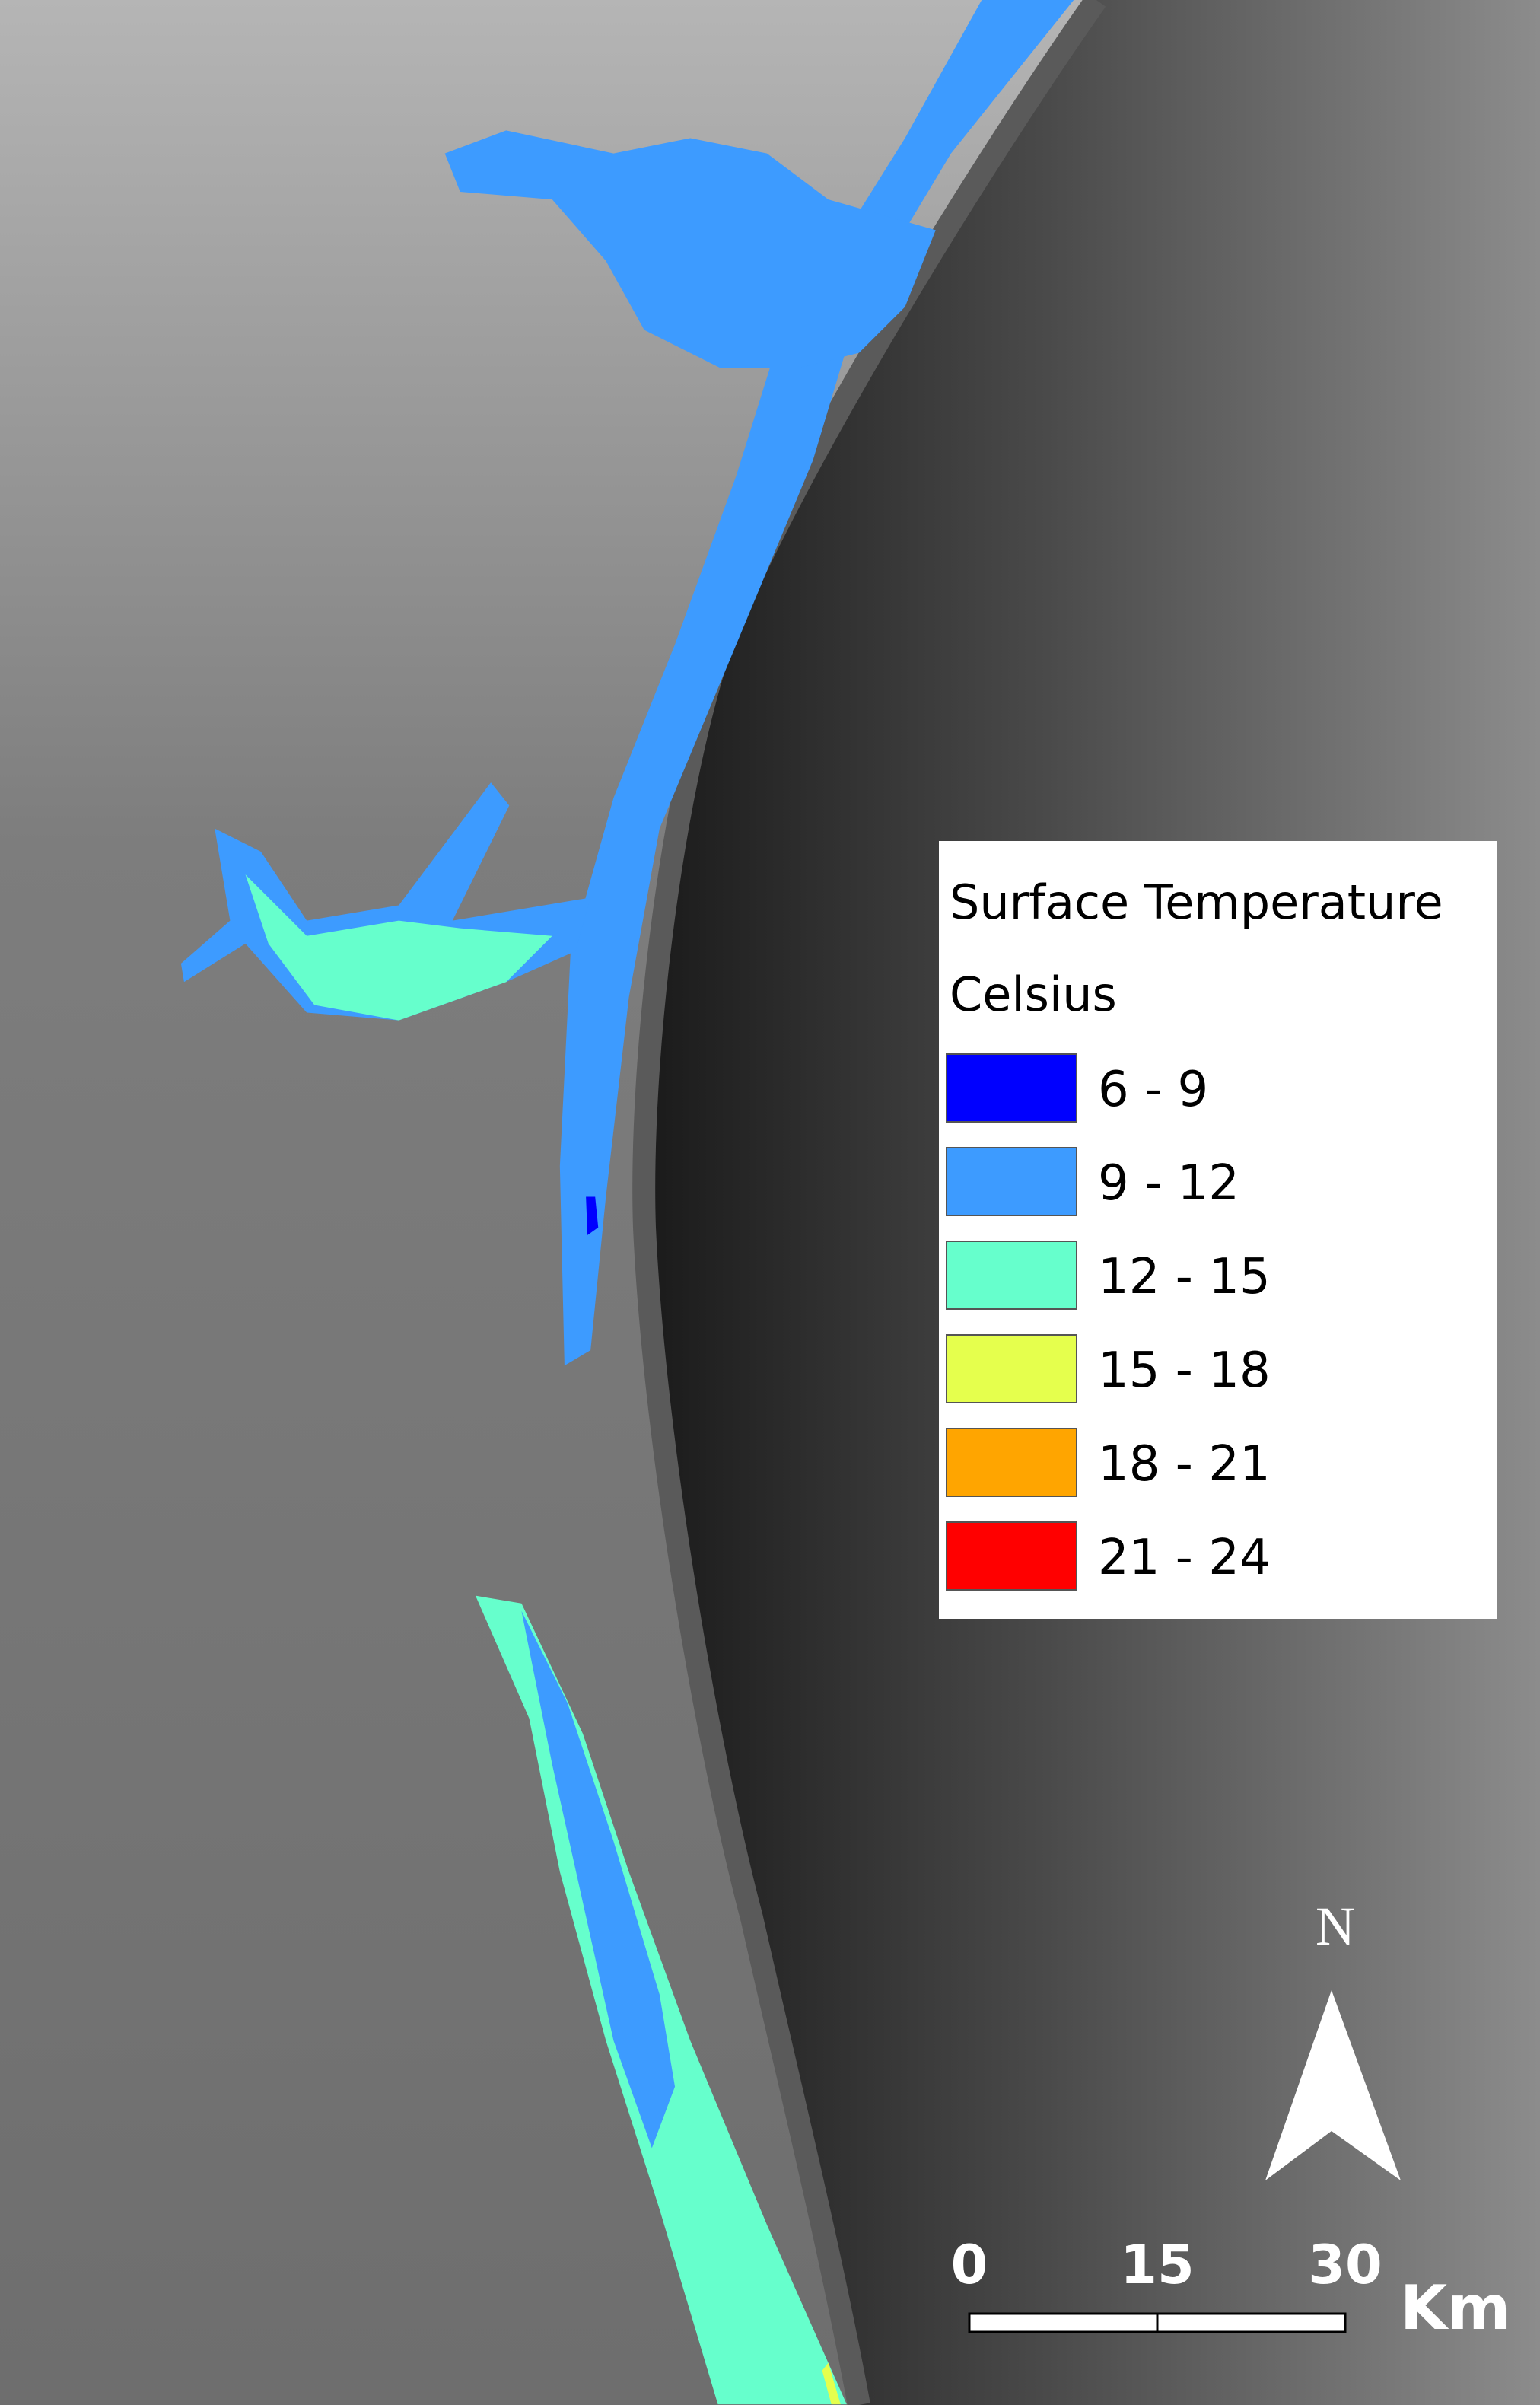 This screenshot has height=2405, width=1540. I want to click on legend-box, so click(1218, 1230).